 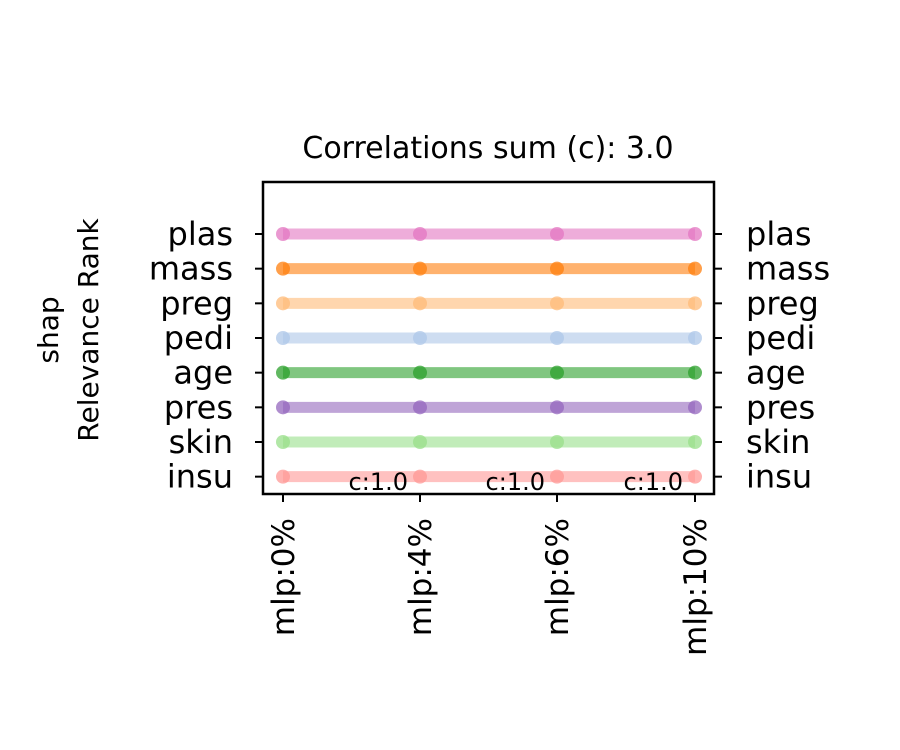 What do you see at coordinates (203, 373) in the screenshot?
I see `ytick-left-label: age` at bounding box center [203, 373].